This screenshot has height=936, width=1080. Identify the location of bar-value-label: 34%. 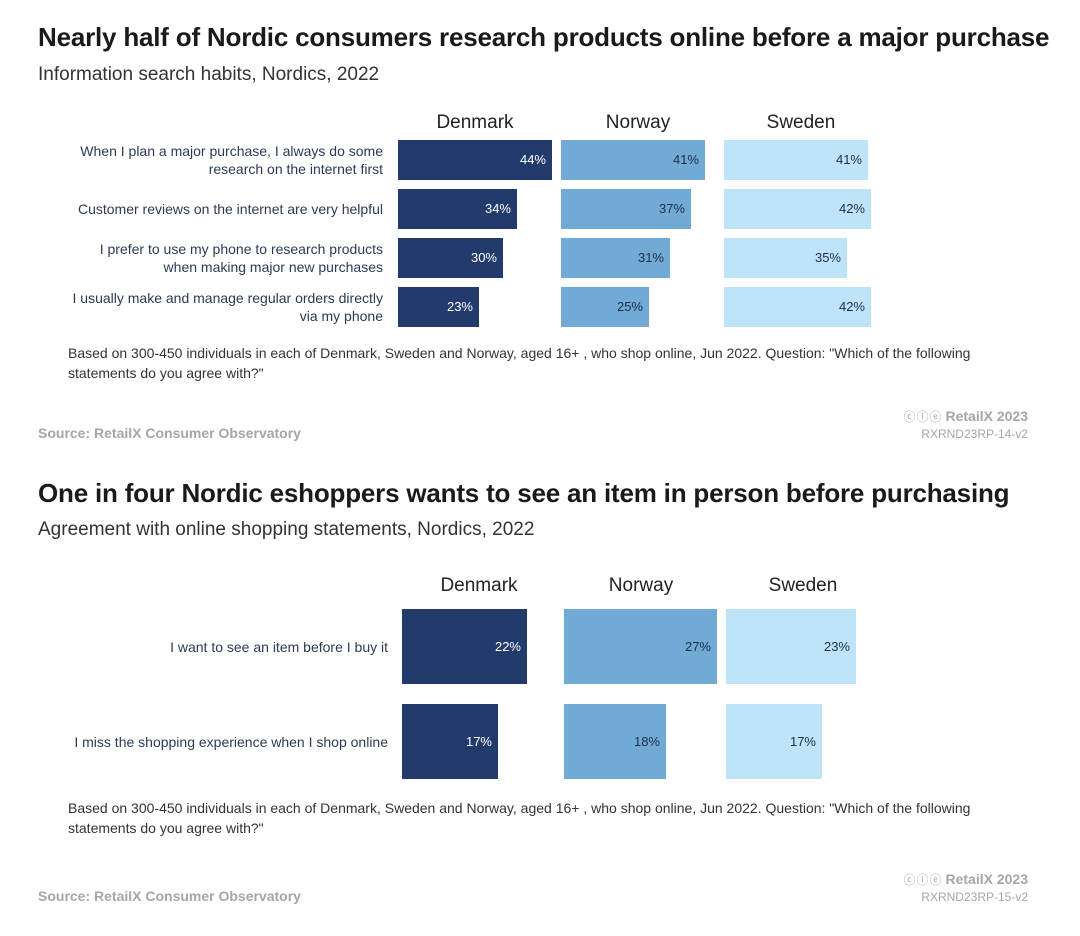
(497, 208).